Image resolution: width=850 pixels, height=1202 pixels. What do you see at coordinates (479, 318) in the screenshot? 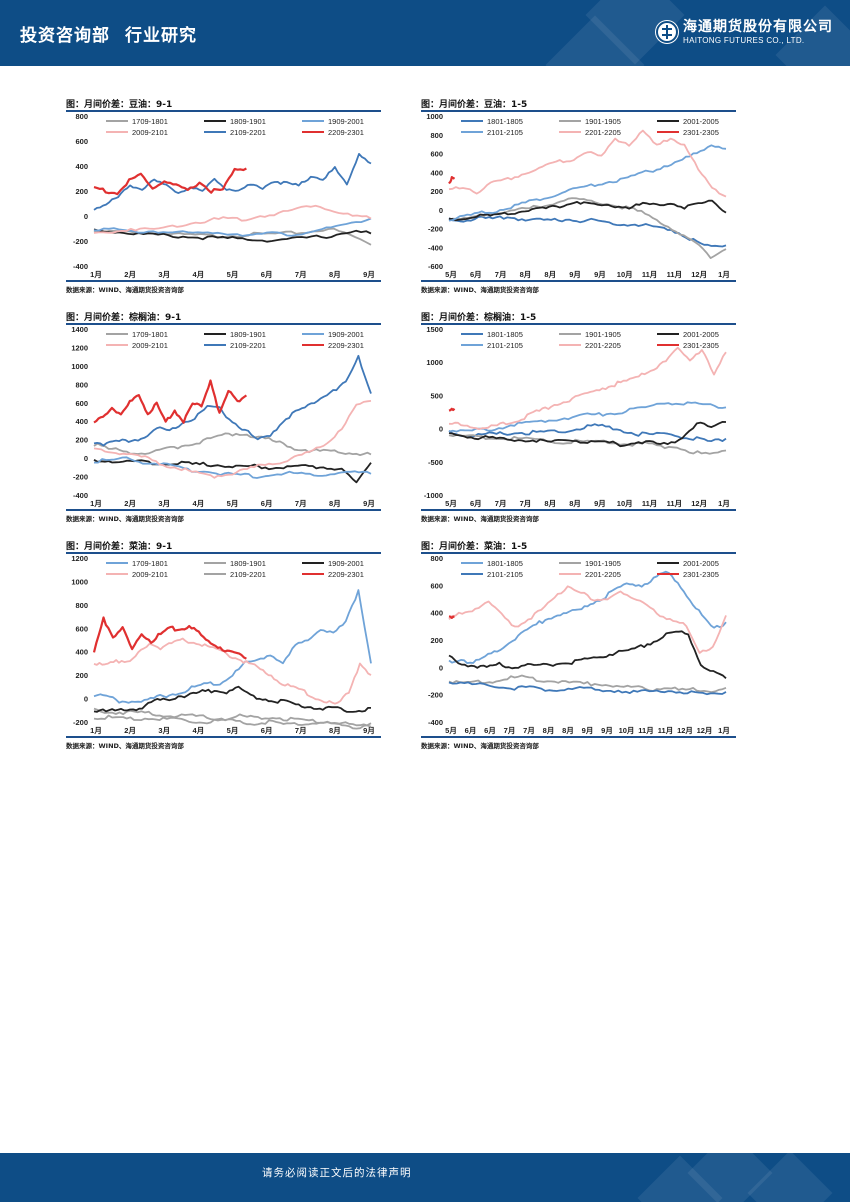
I see `chart-title: 图：月间价差：棕榈油：1-5` at bounding box center [479, 318].